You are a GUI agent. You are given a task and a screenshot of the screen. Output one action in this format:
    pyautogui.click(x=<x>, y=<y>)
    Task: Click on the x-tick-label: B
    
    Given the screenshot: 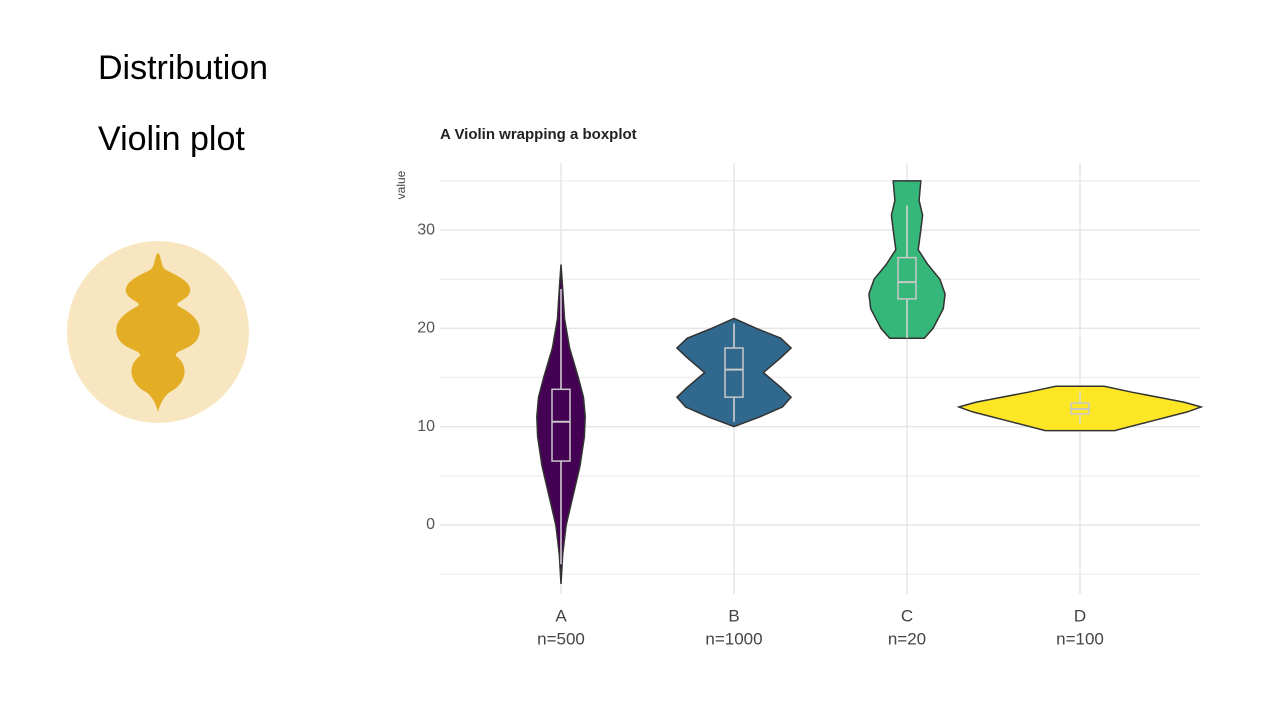 What is the action you would take?
    pyautogui.click(x=733, y=615)
    